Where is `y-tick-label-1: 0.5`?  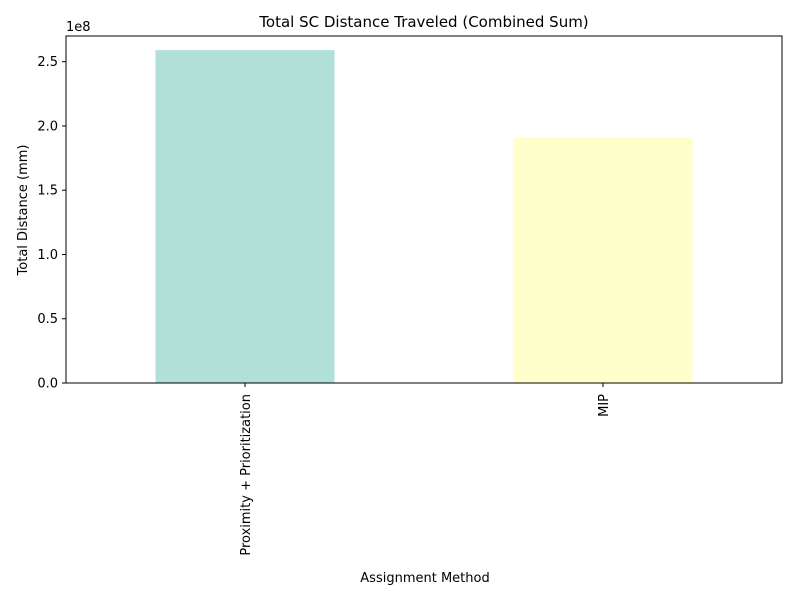 y-tick-label-1: 0.5 is located at coordinates (47, 319).